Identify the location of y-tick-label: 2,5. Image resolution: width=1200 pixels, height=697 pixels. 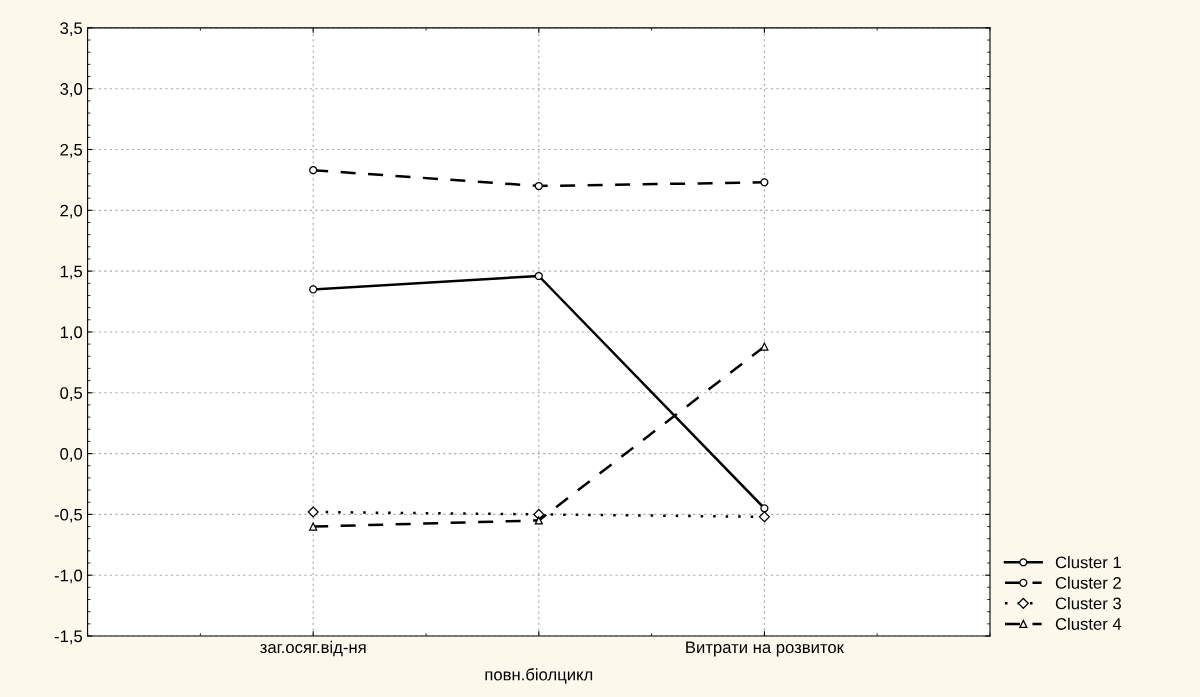
(71, 150).